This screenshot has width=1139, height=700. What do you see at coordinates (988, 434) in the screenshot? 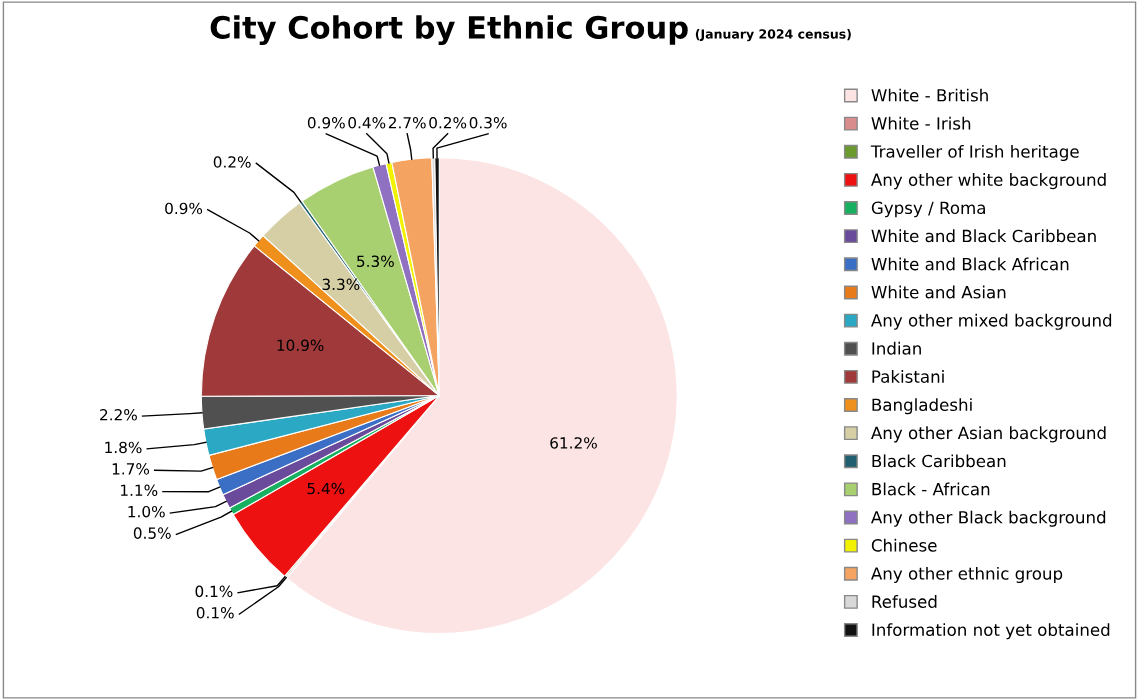
I see `legend-label: Any other Asian background` at bounding box center [988, 434].